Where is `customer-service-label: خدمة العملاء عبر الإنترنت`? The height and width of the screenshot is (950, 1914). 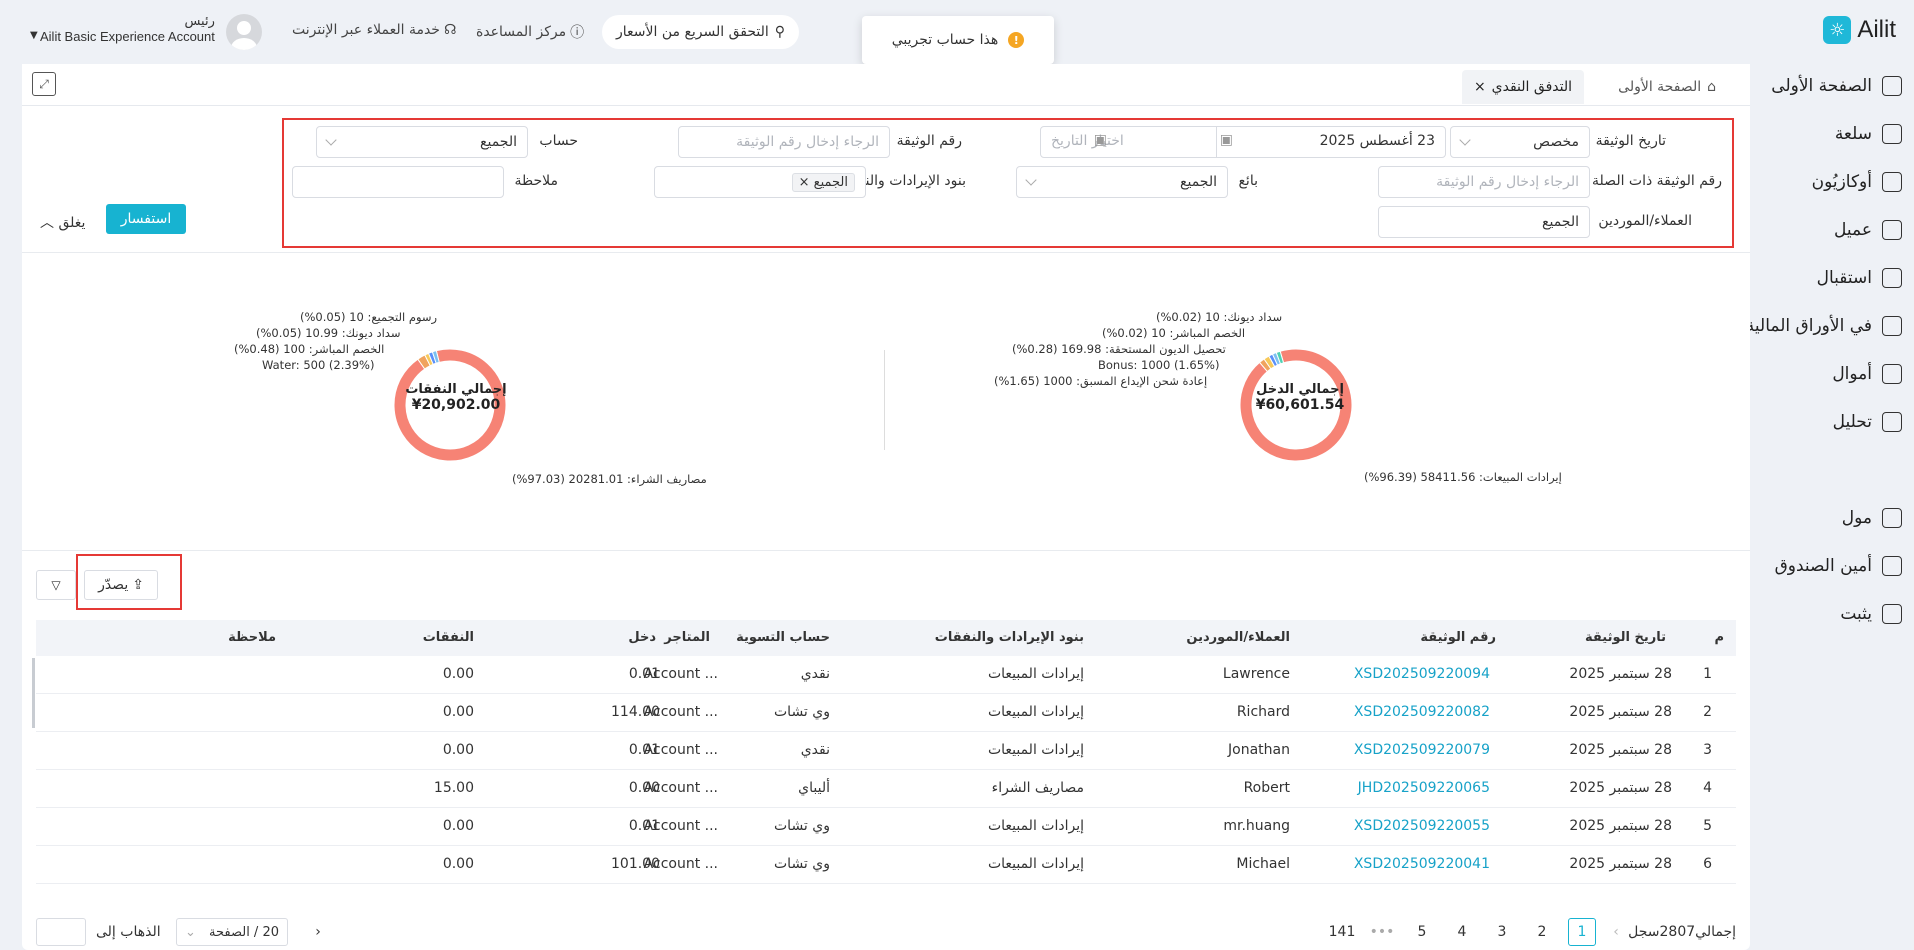
customer-service-label: خدمة العملاء عبر الإنترنت is located at coordinates (366, 30).